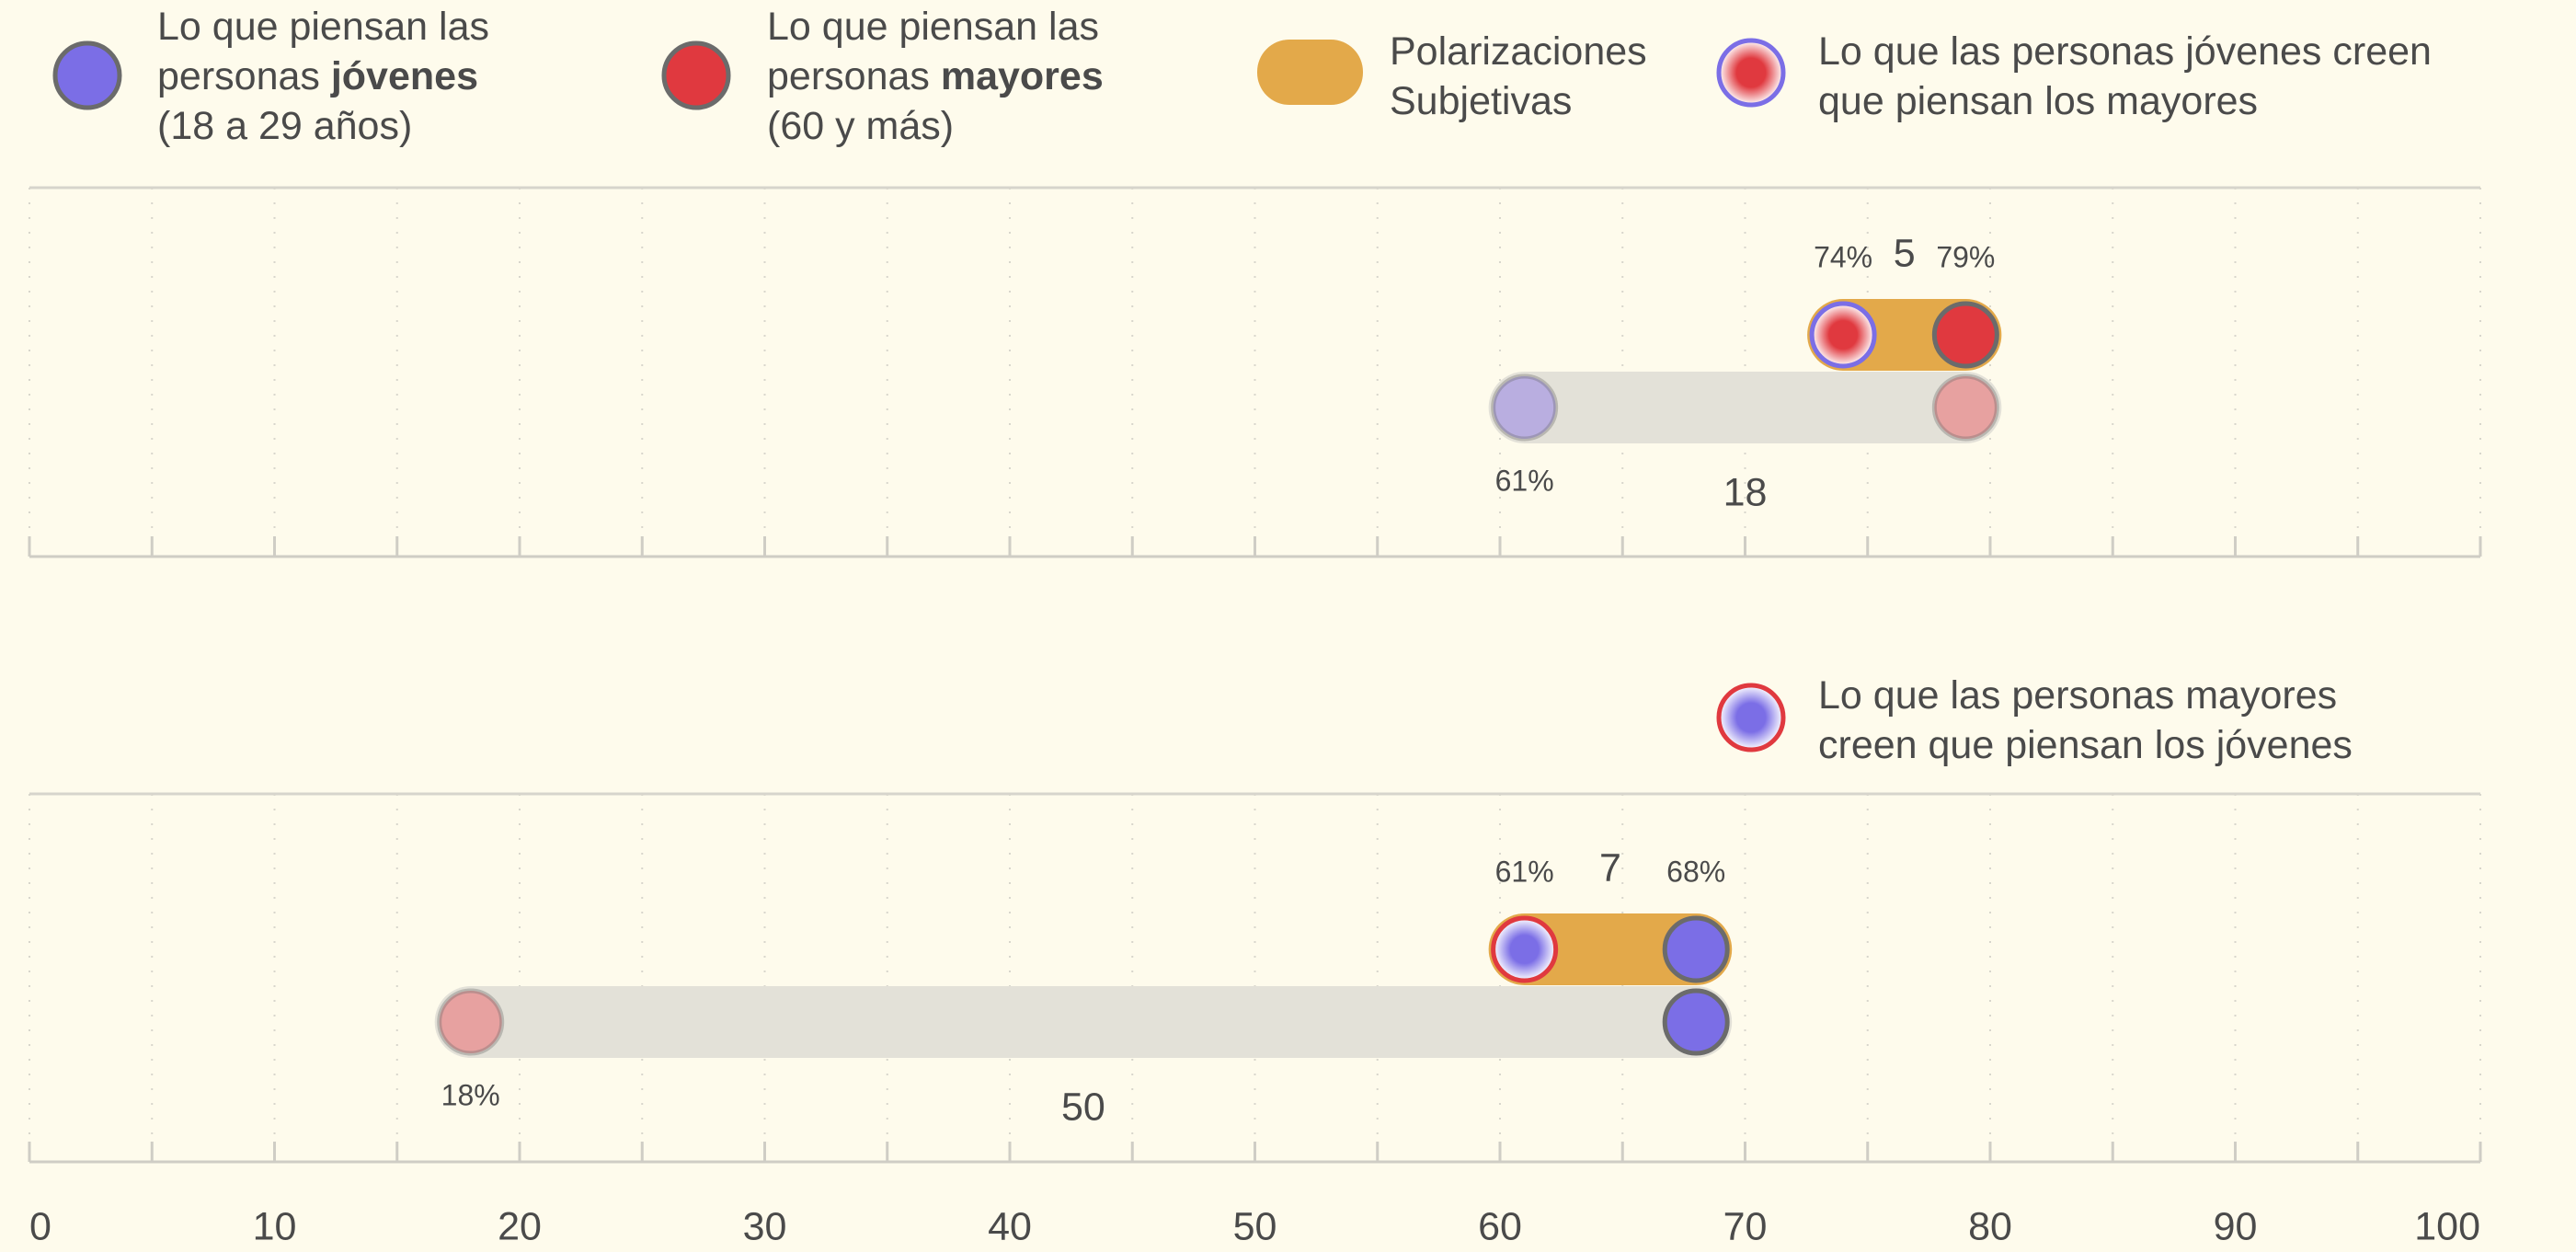 The image size is (2576, 1252). I want to click on legend-text: (60 y más), so click(860, 126).